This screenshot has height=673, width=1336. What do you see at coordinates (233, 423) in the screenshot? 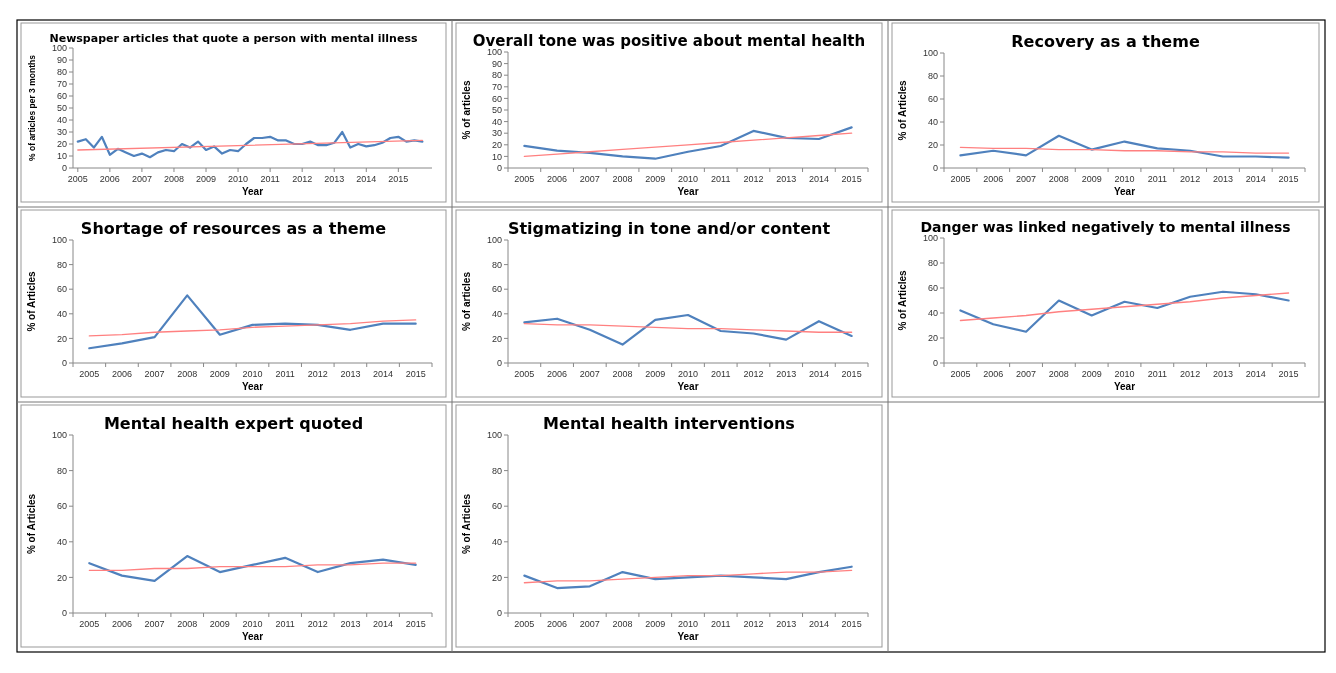
I see `chart-title: Mental health expert quoted` at bounding box center [233, 423].